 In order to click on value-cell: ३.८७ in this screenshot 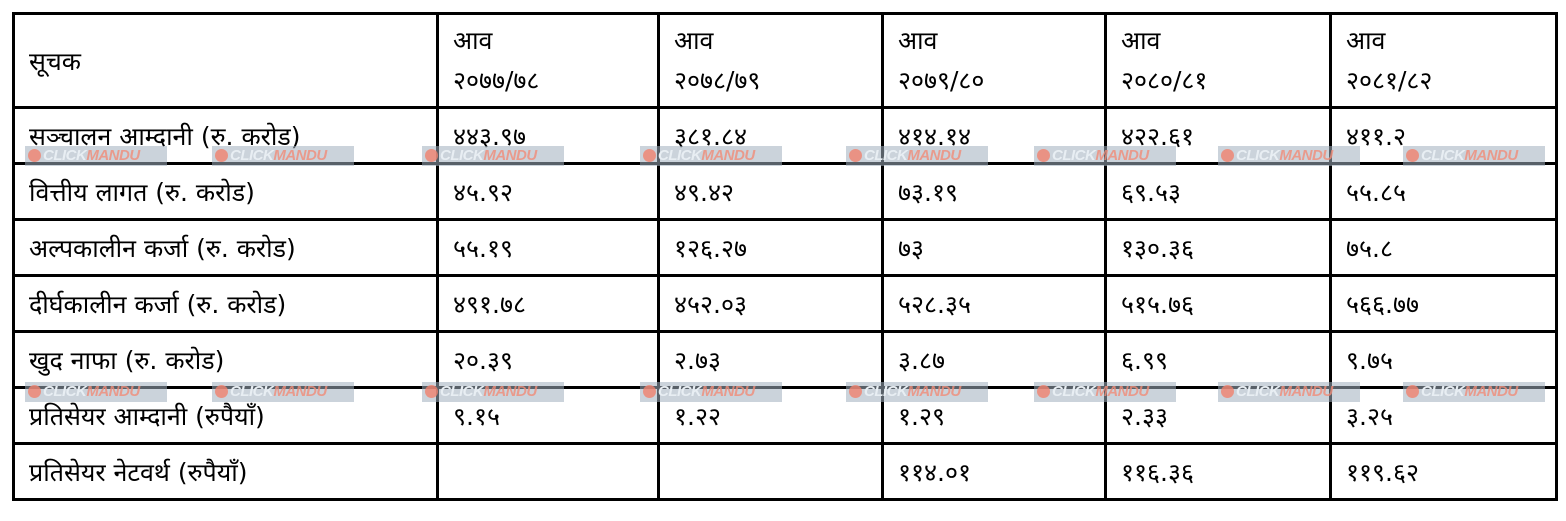, I will do `click(994, 359)`.